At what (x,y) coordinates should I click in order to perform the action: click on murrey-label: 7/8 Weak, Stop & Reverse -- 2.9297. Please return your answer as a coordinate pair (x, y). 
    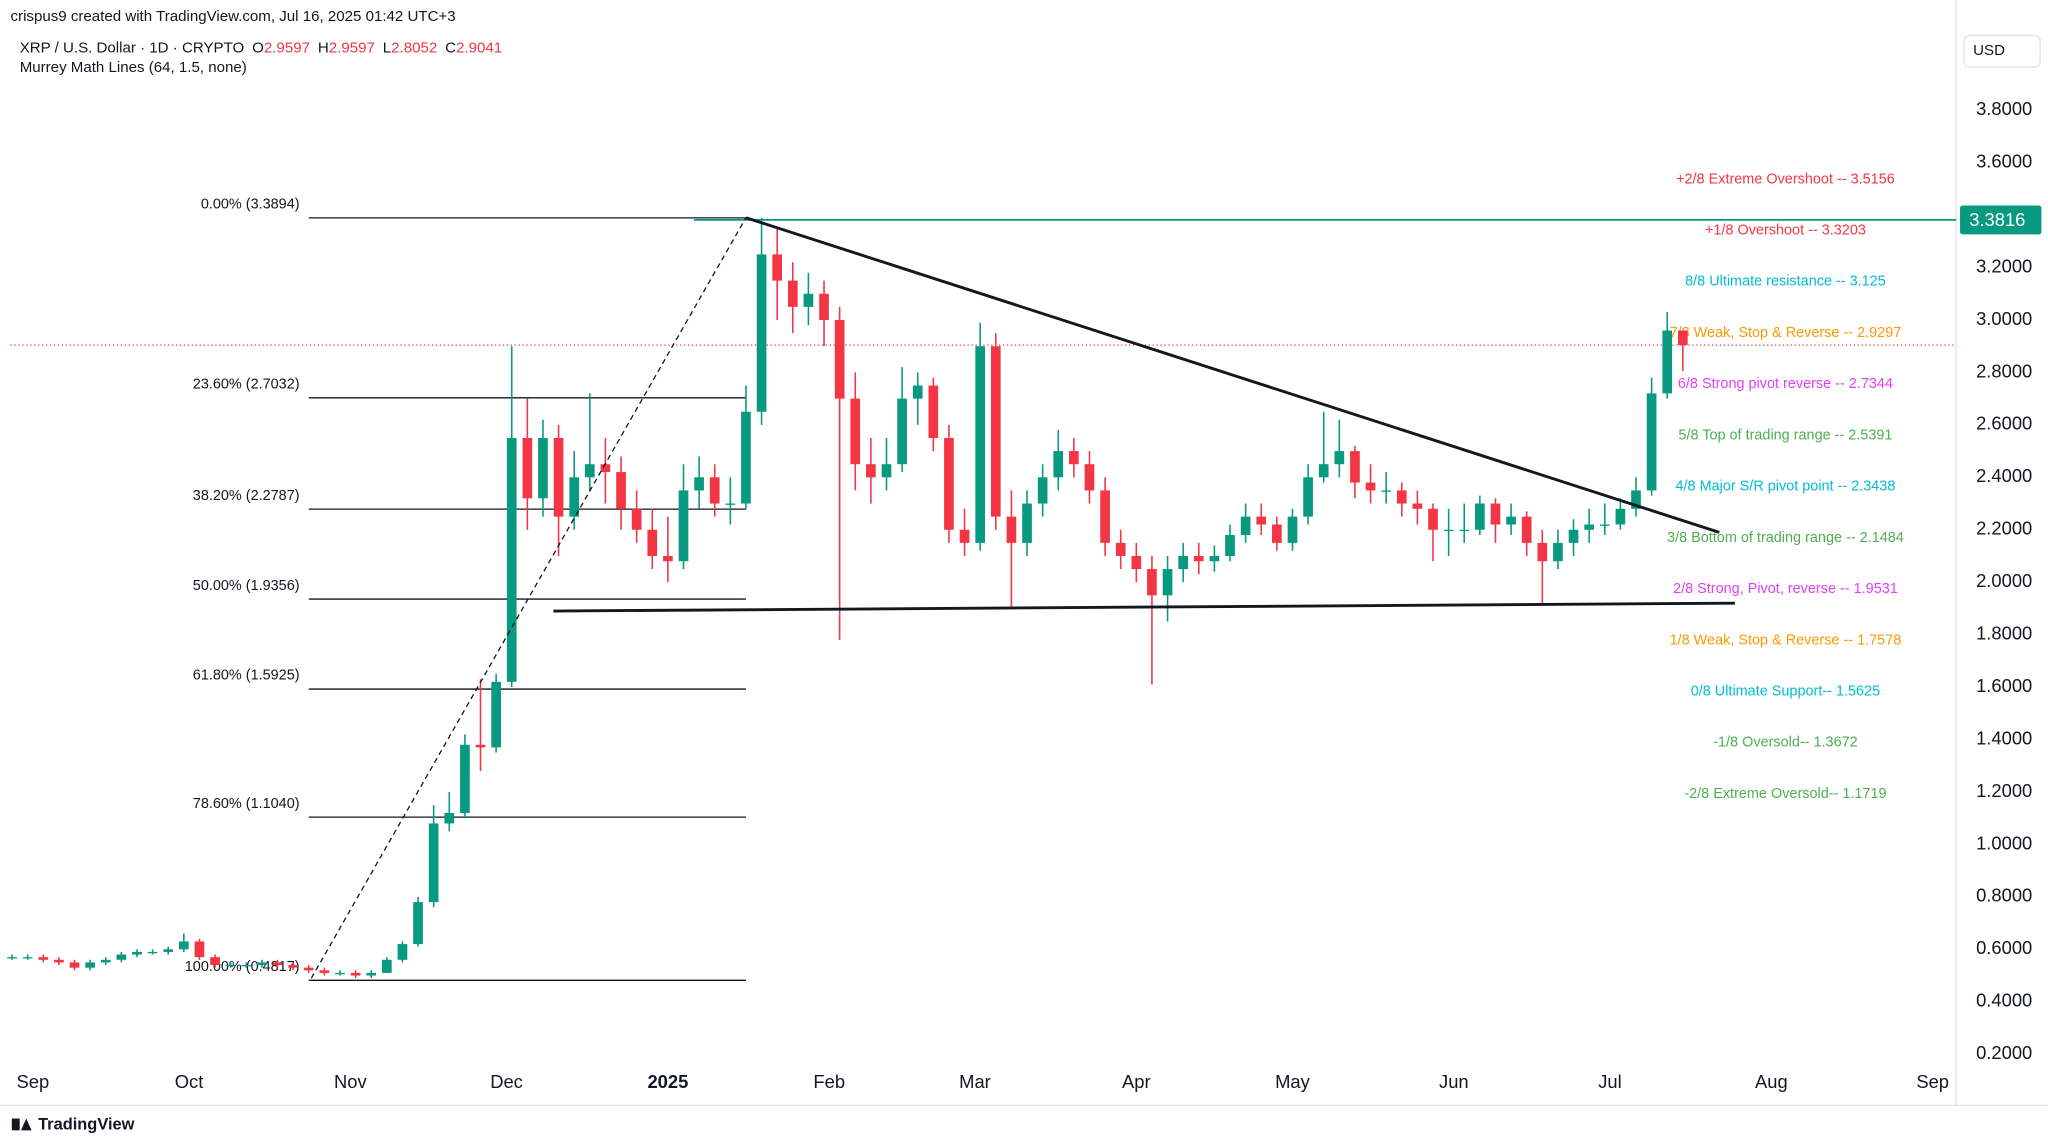
    Looking at the image, I should click on (1786, 333).